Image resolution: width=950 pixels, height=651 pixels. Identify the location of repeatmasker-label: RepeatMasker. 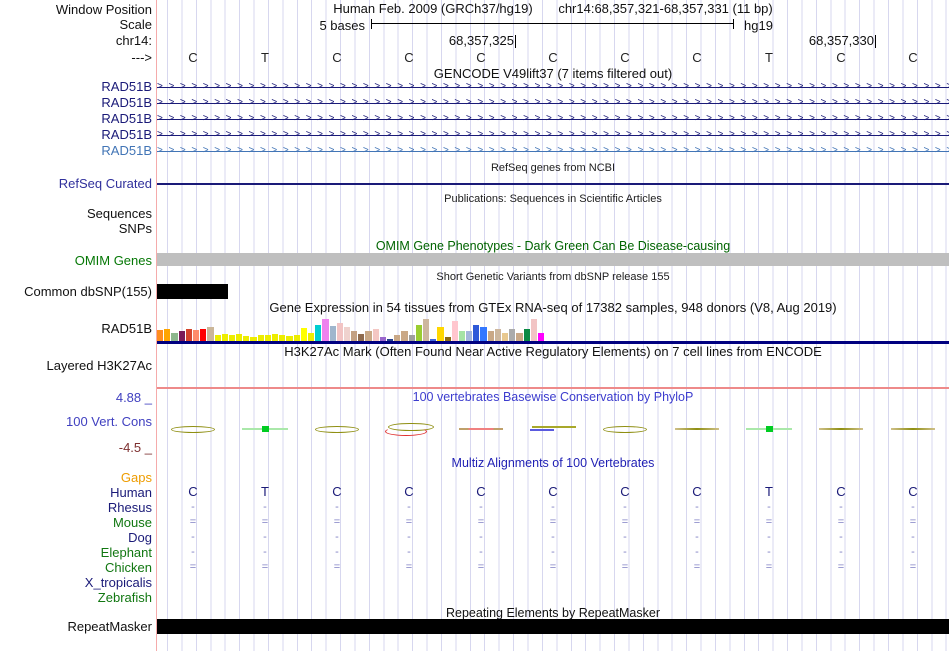
(109, 626).